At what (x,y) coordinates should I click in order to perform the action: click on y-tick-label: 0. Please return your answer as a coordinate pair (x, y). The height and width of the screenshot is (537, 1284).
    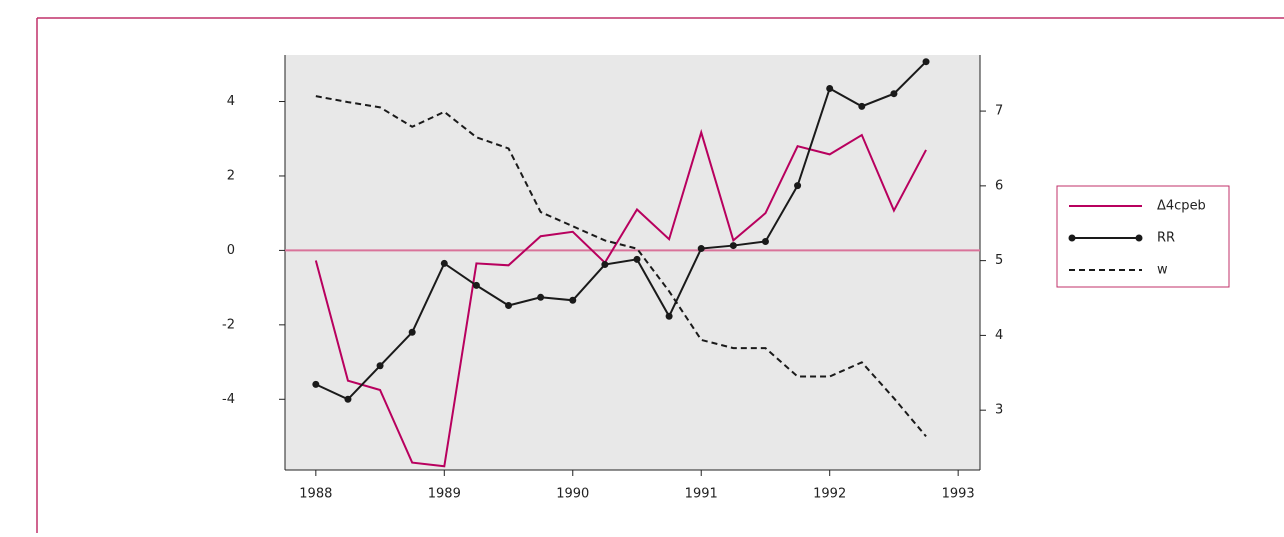
    Looking at the image, I should click on (231, 250).